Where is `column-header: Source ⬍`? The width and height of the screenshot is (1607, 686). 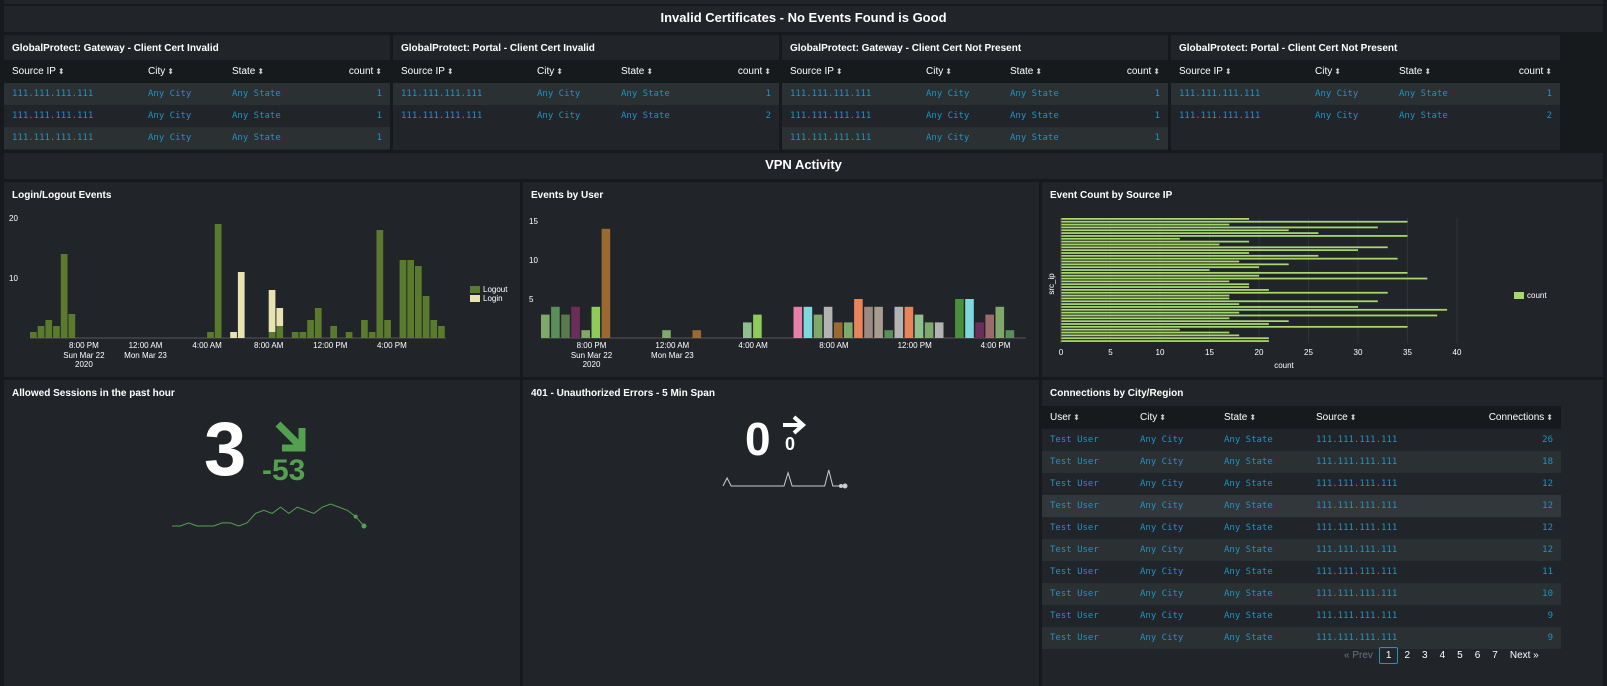
column-header: Source ⬍ is located at coordinates (1378, 417).